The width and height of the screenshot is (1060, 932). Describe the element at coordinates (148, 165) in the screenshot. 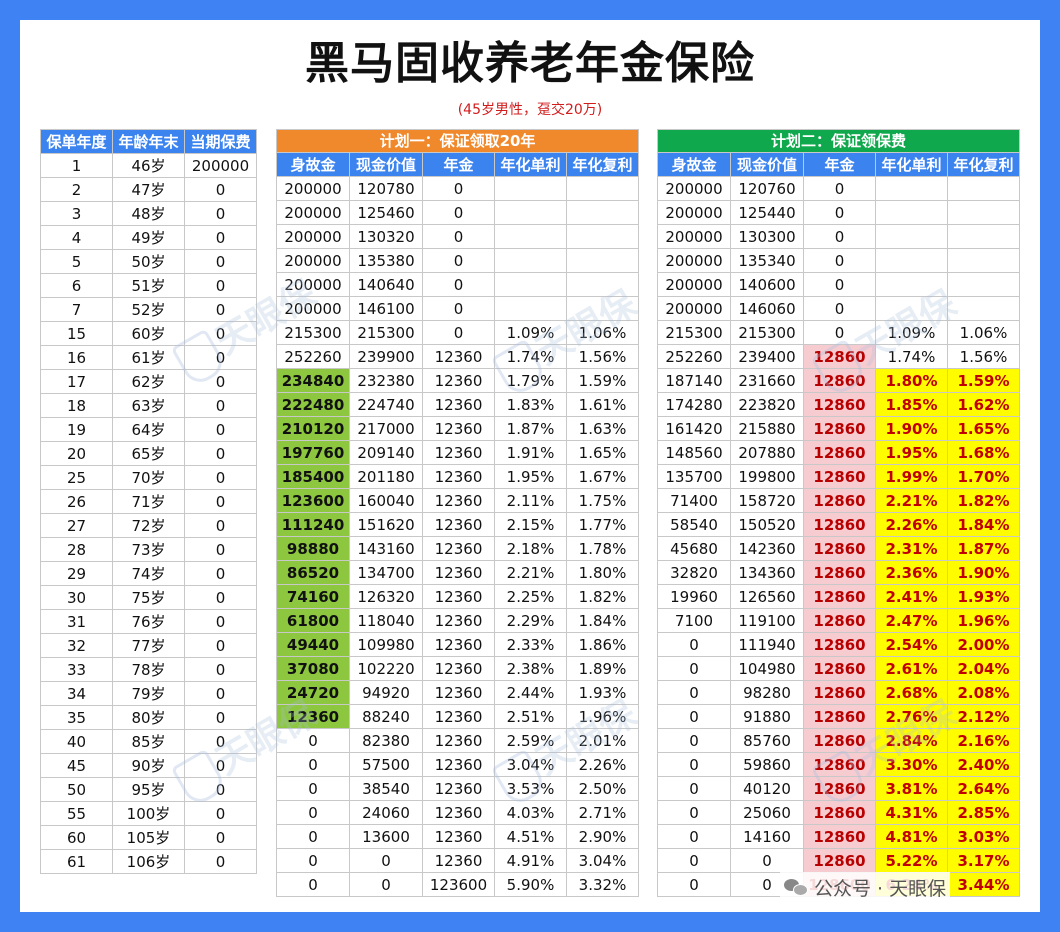

I see `table-cell: 46岁` at that location.